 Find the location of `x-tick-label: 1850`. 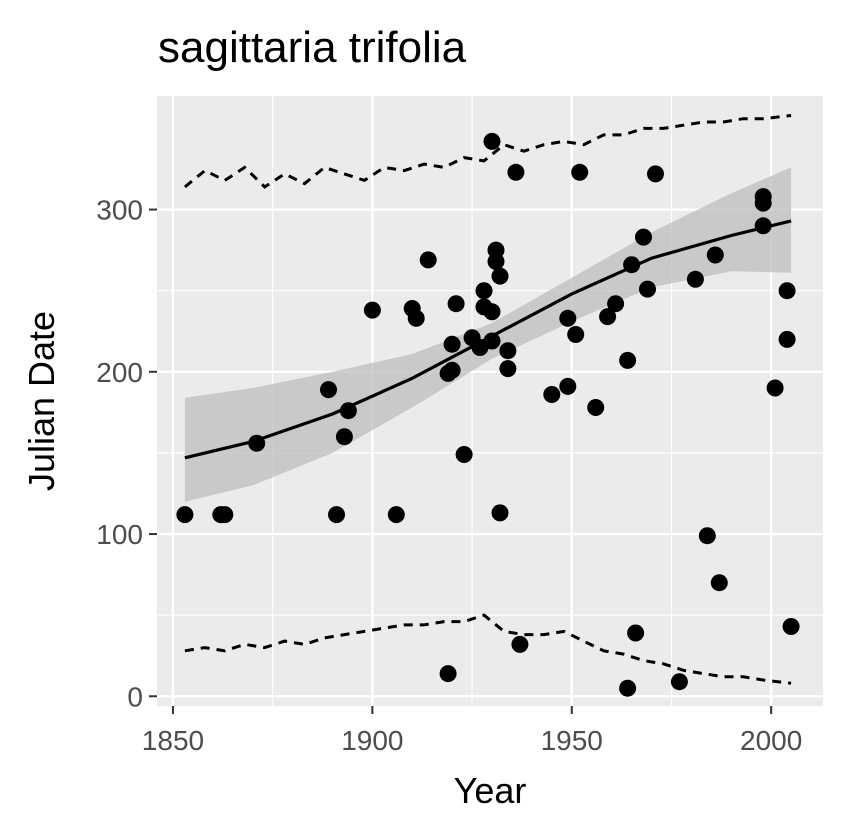

x-tick-label: 1850 is located at coordinates (173, 740).